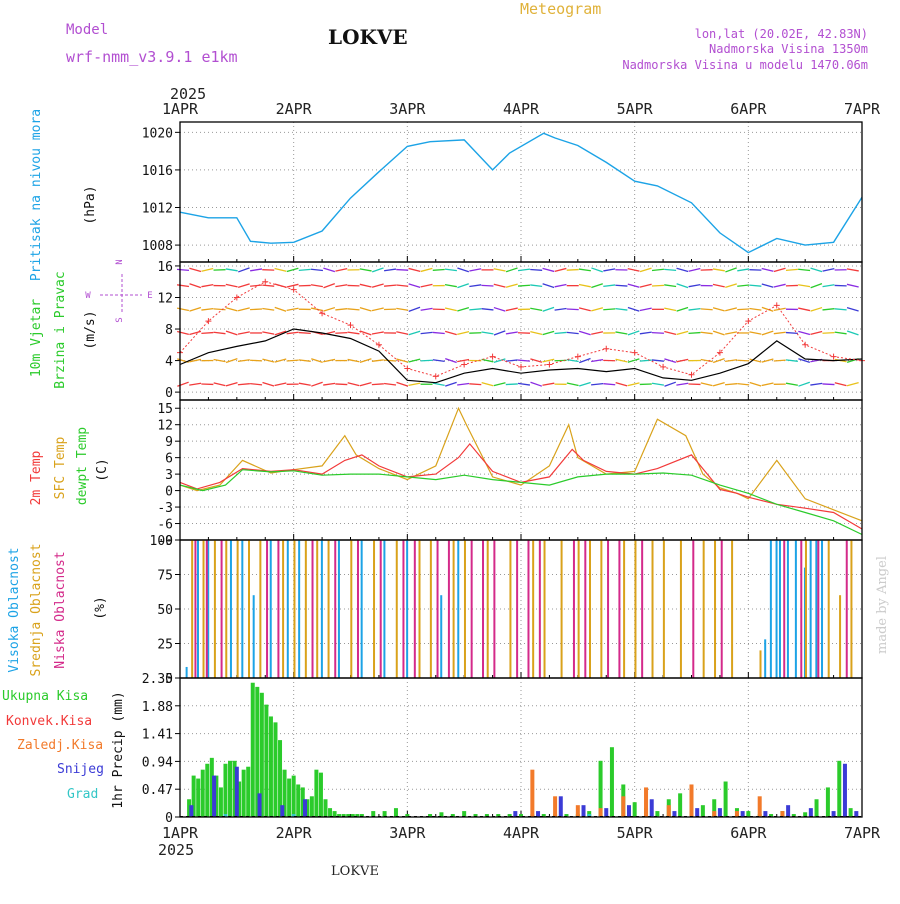 This screenshot has width=900, height=904. What do you see at coordinates (118, 749) in the screenshot?
I see `label-precip: 1hr Precip (mm)` at bounding box center [118, 749].